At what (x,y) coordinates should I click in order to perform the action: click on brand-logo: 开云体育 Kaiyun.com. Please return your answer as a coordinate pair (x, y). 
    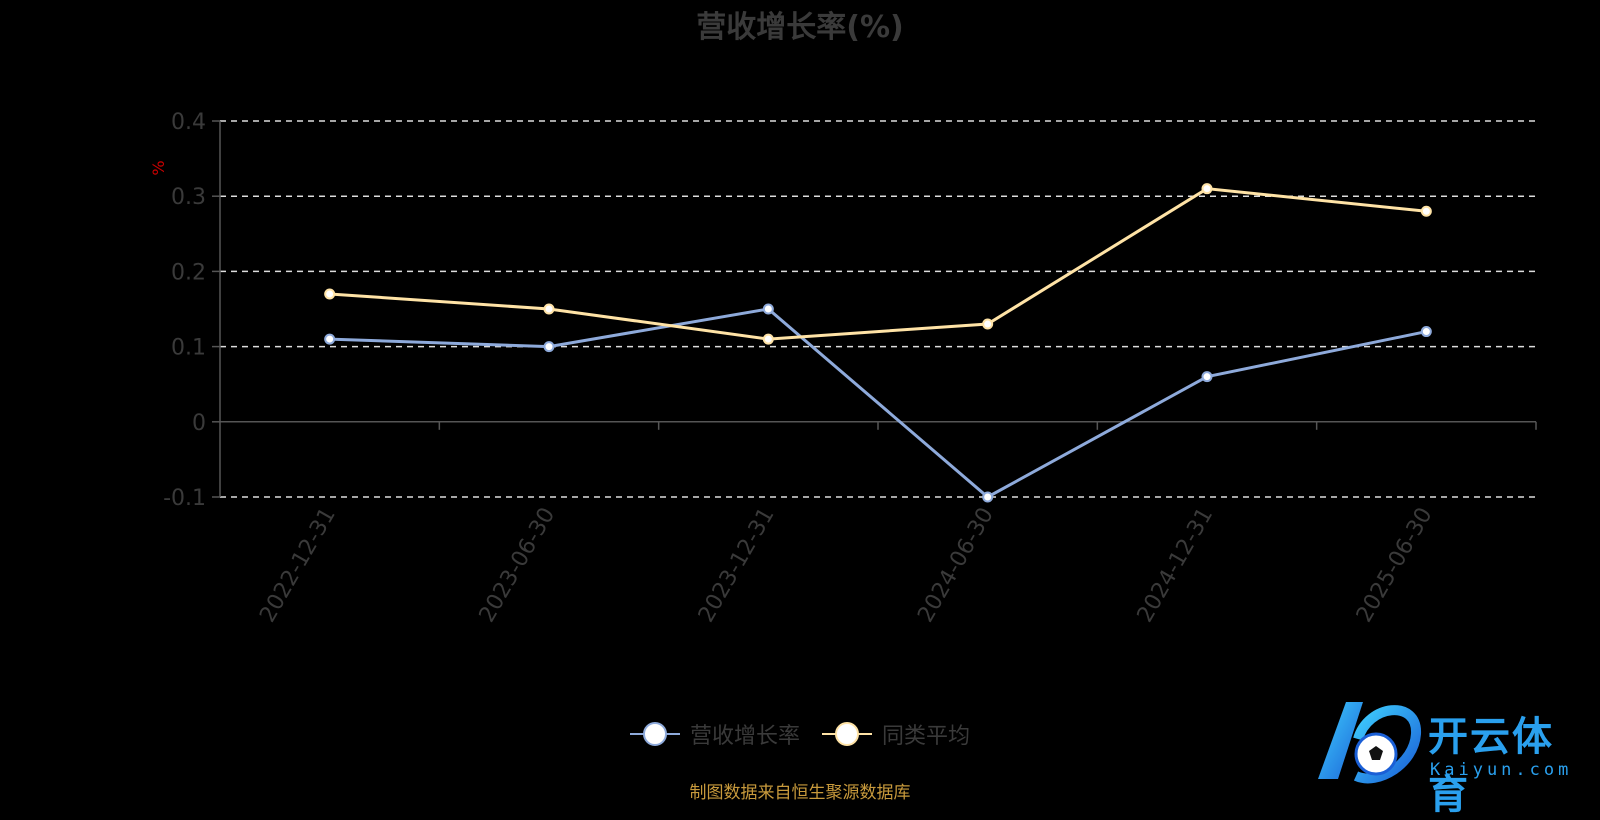
    Looking at the image, I should click on (1451, 756).